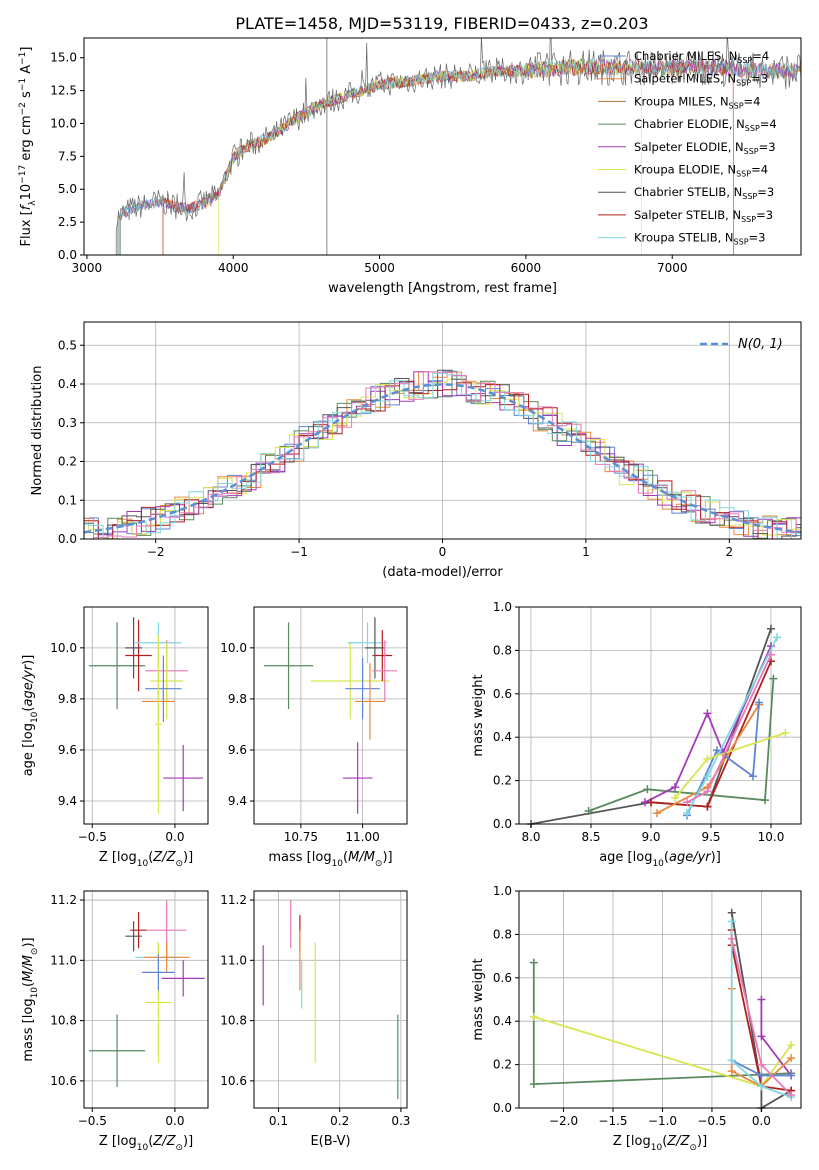  I want to click on legend-entry: Salpeter ELODIE, NSSP=3, so click(705, 148).